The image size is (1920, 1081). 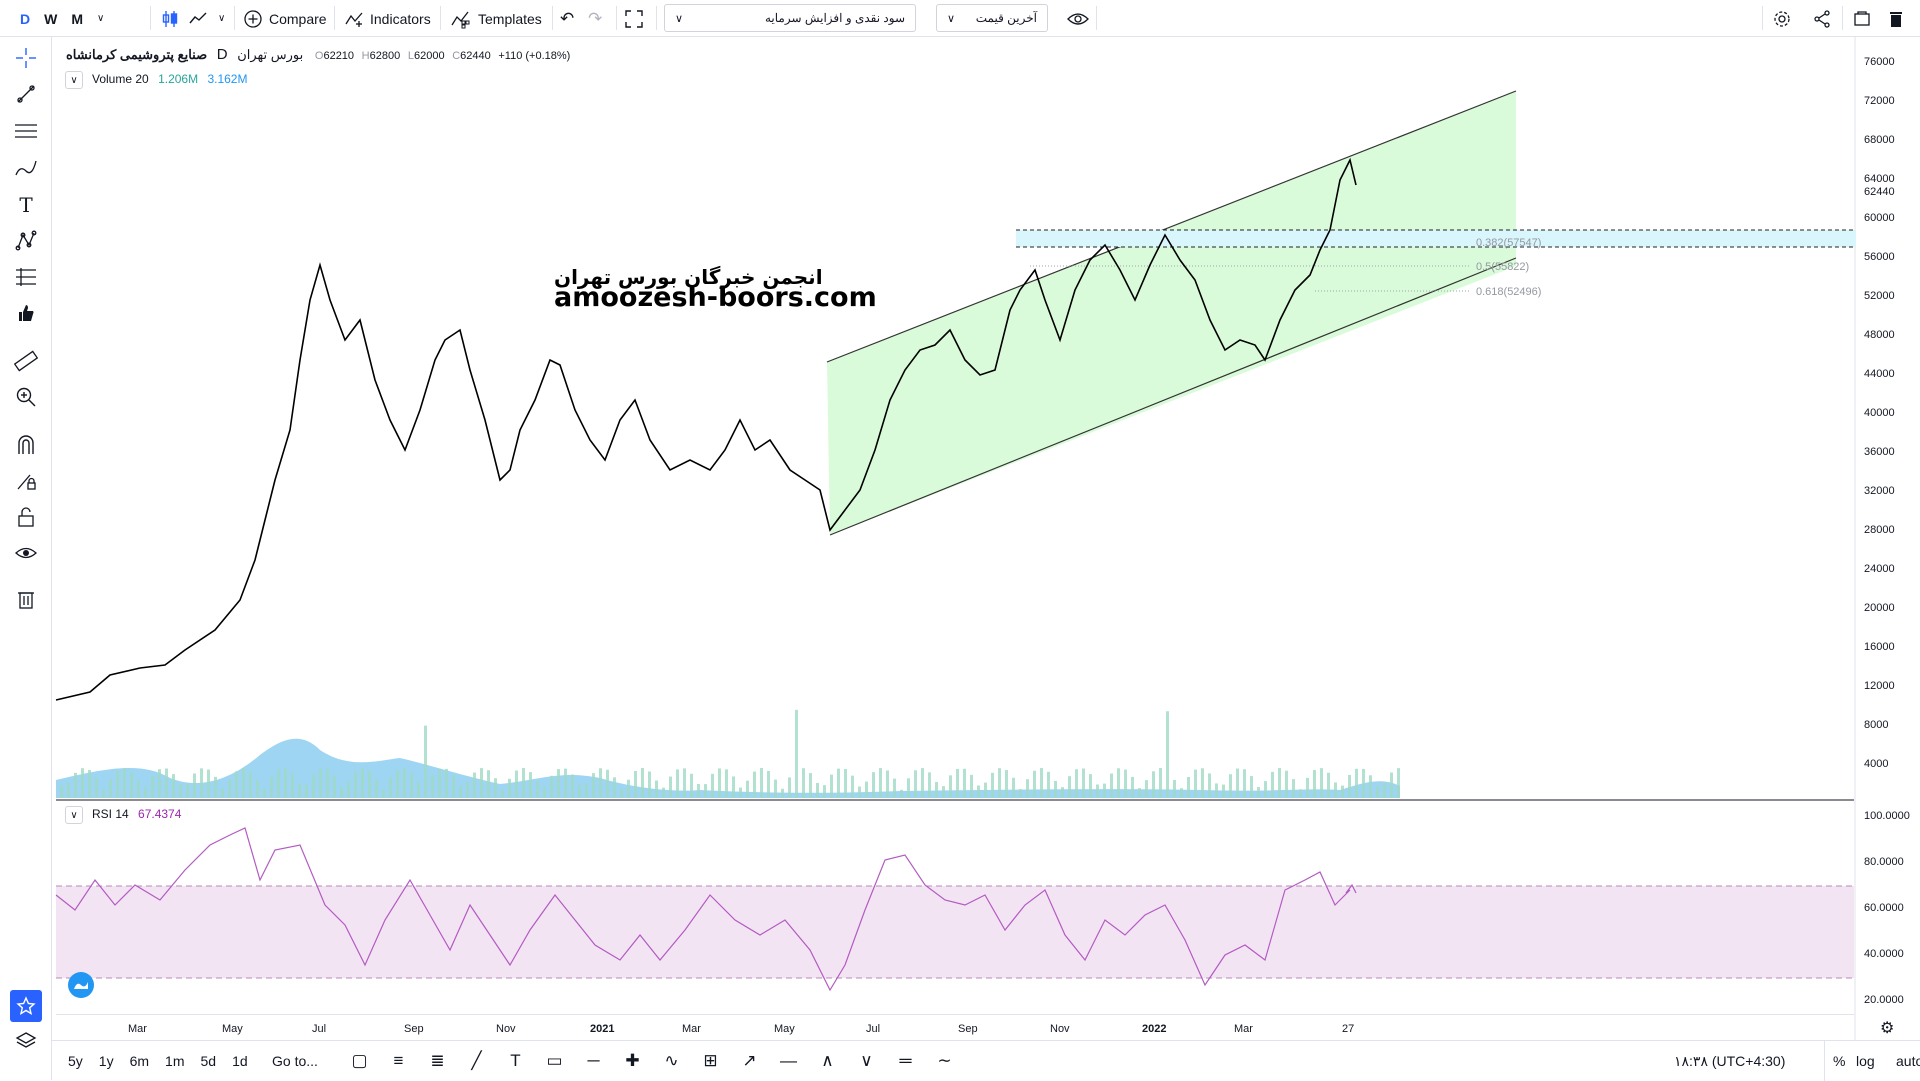 What do you see at coordinates (150, 18) in the screenshot?
I see `separator` at bounding box center [150, 18].